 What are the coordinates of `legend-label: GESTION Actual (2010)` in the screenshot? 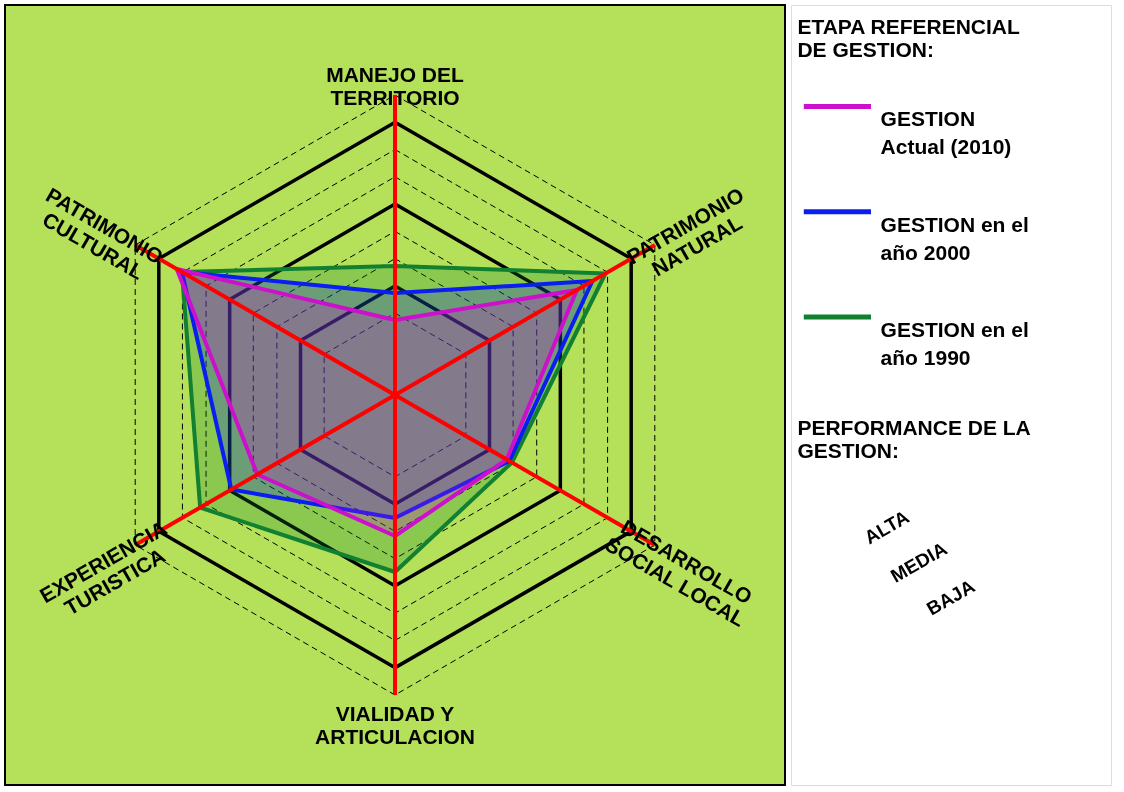 It's located at (946, 133).